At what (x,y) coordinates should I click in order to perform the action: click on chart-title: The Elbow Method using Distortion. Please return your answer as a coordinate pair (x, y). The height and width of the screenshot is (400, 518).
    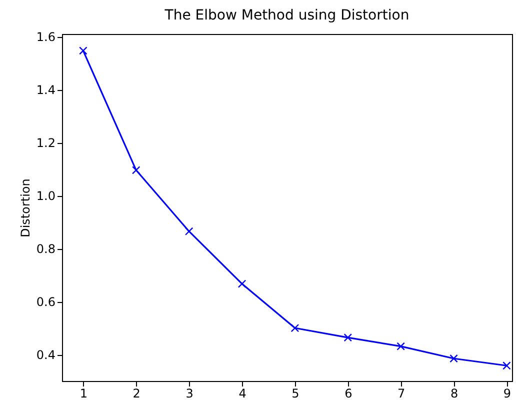
    Looking at the image, I should click on (287, 16).